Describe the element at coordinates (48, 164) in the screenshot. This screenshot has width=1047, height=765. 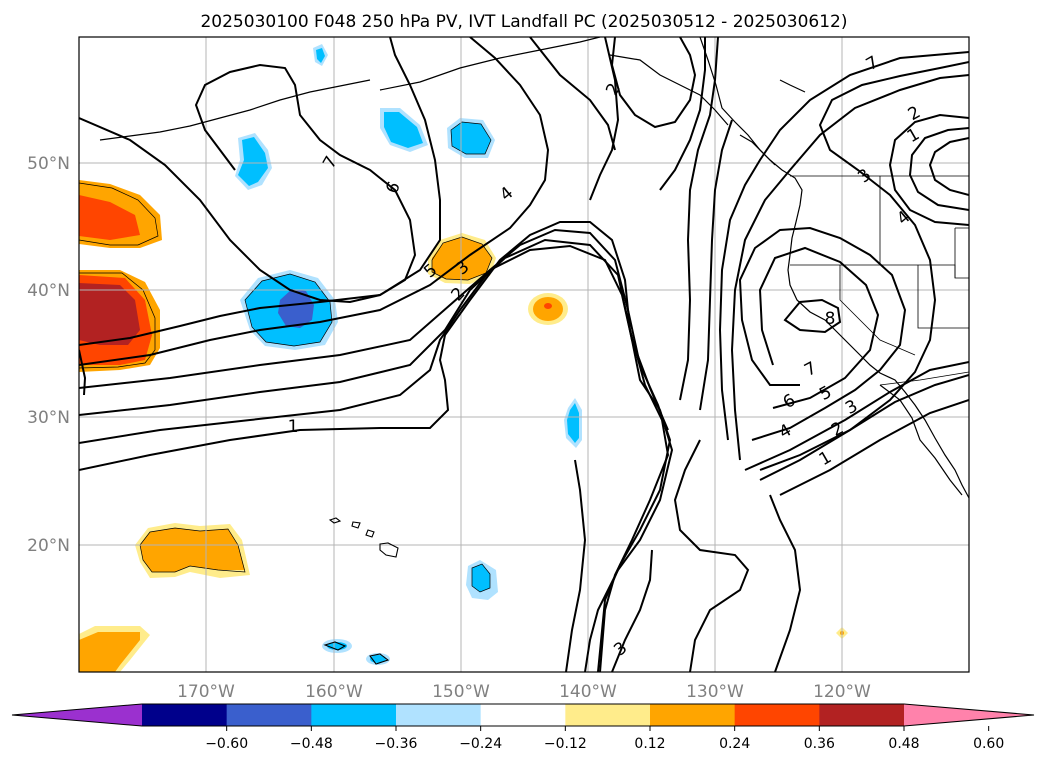
I see `lat-label: 50°N` at that location.